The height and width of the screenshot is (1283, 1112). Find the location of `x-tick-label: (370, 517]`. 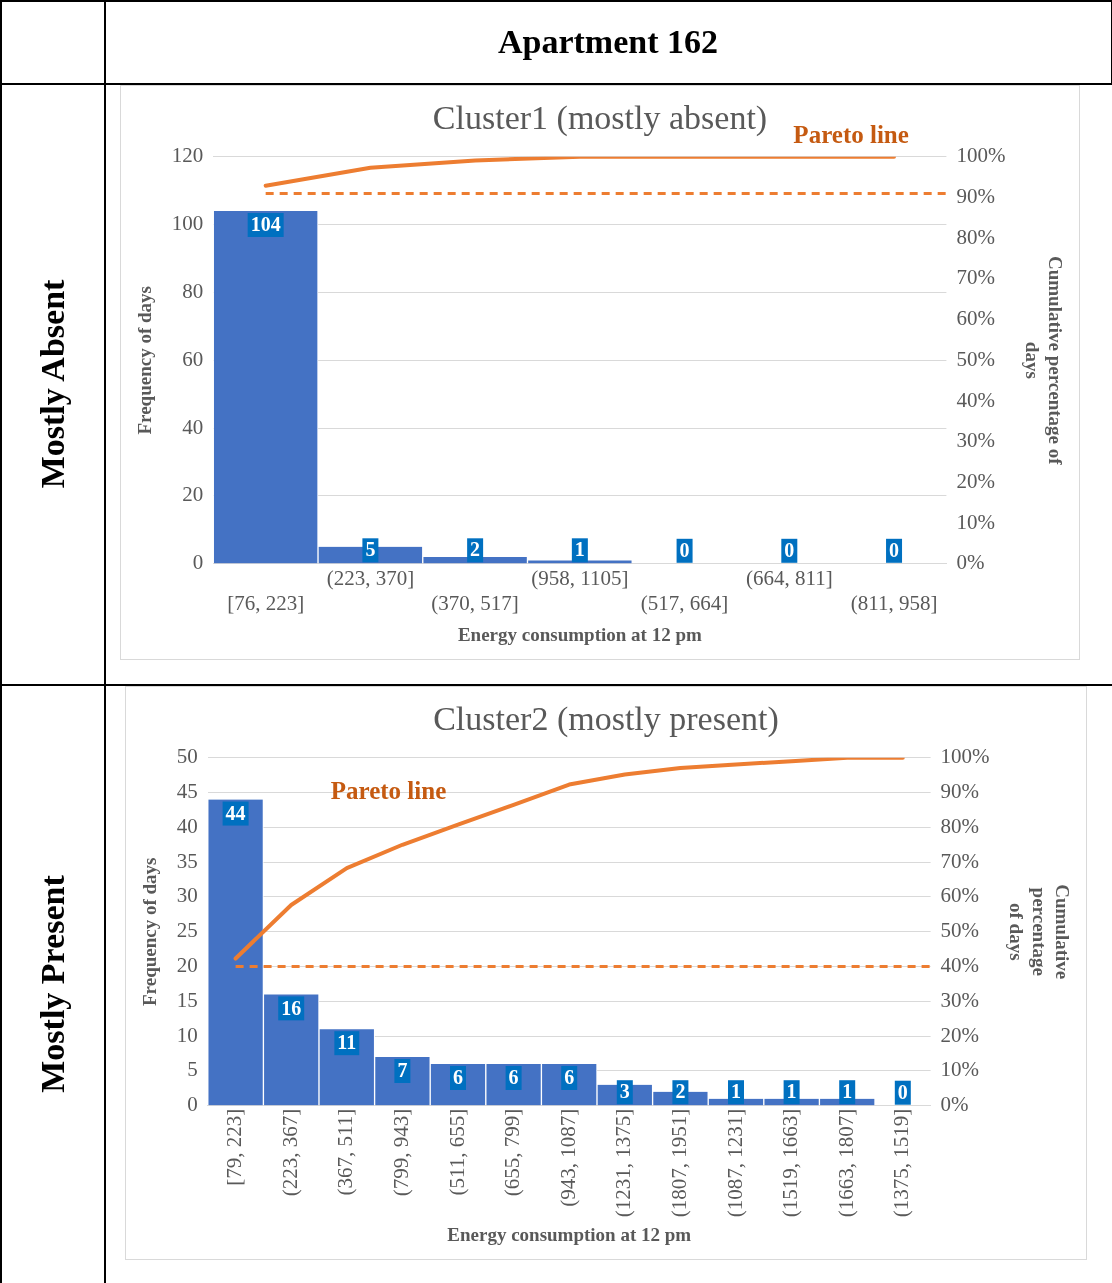

x-tick-label: (370, 517] is located at coordinates (475, 603).